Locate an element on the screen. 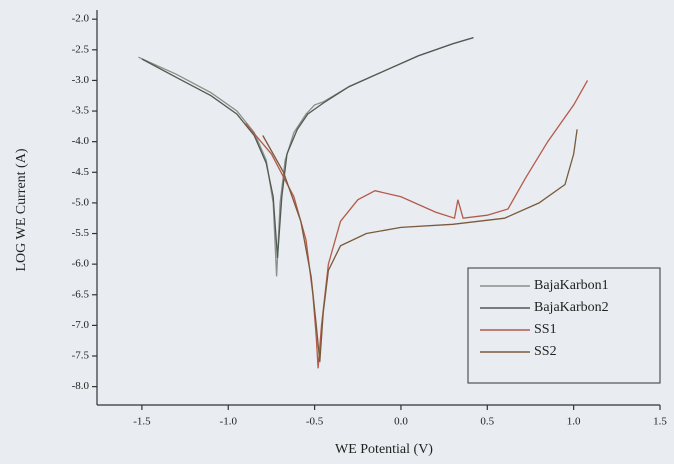  x-tick-label: 0.0 is located at coordinates (401, 422).